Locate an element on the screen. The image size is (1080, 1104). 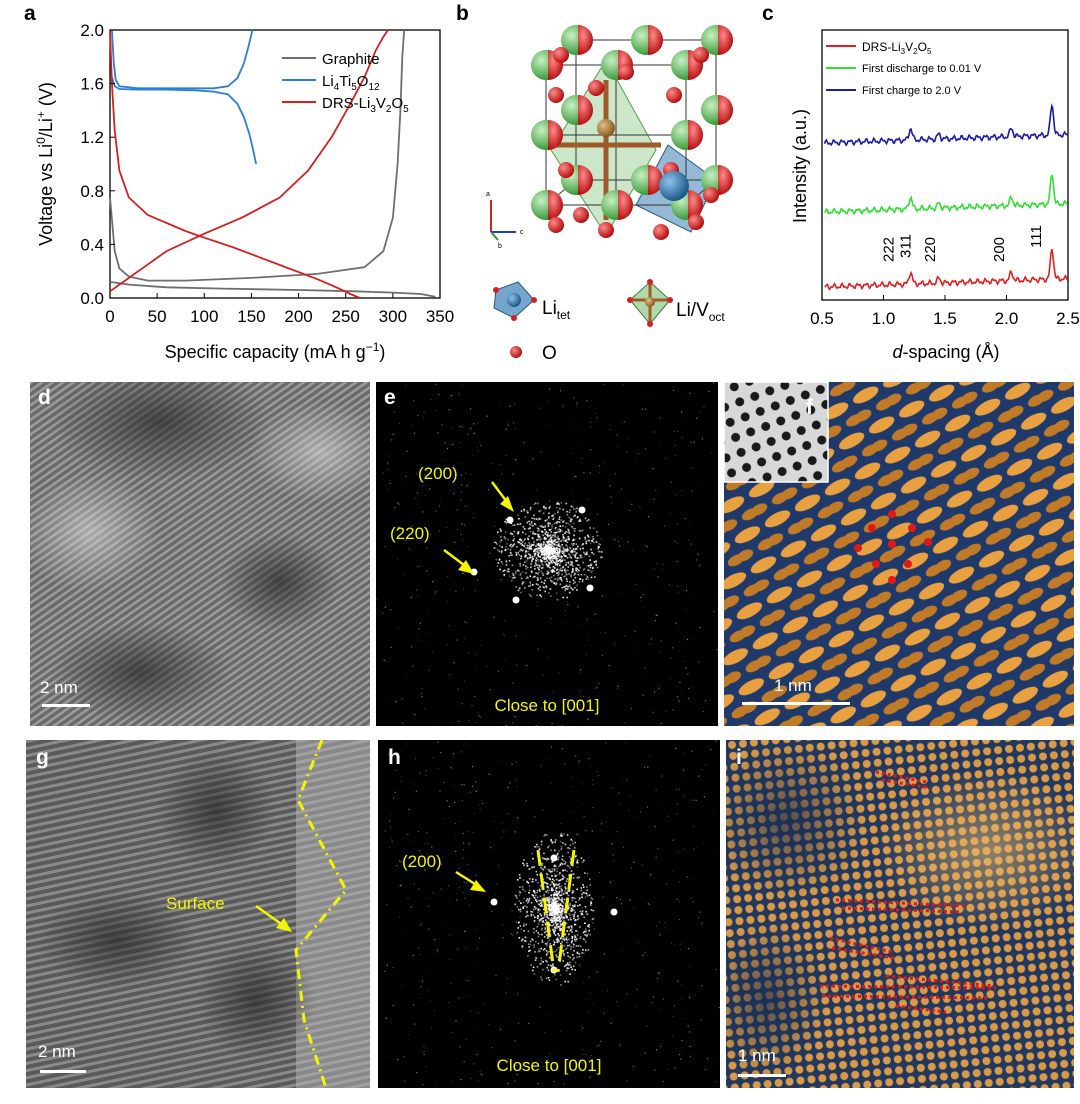
diffraction-spot is located at coordinates (590, 588).